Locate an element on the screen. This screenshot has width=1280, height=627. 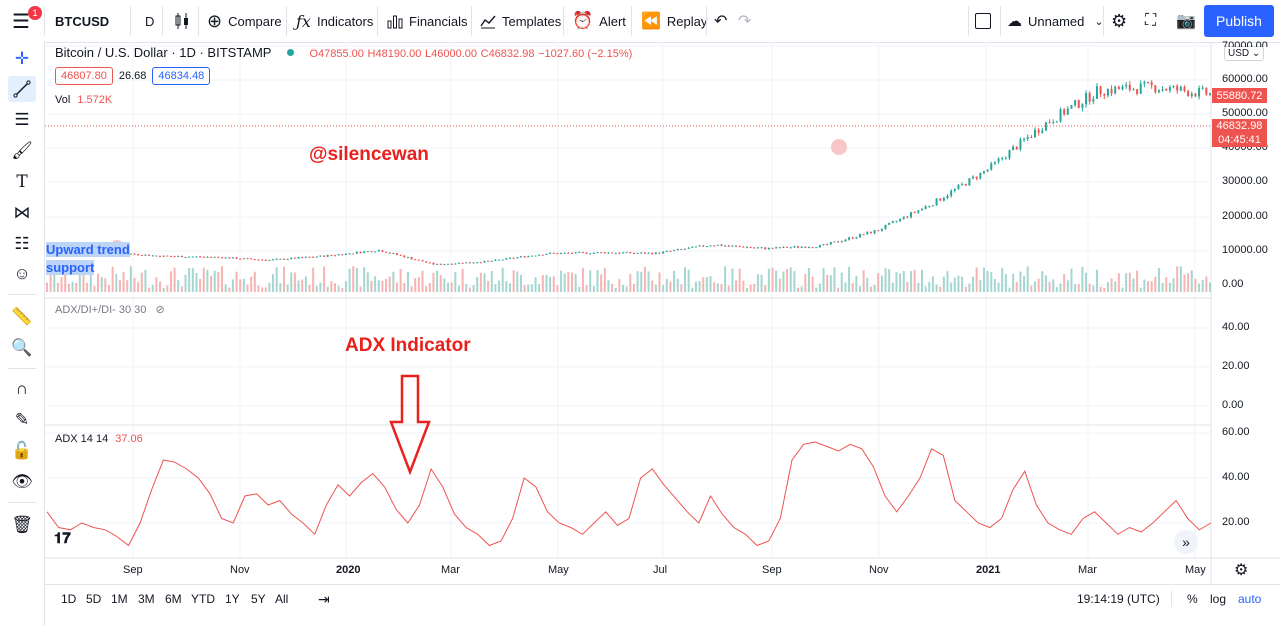
clock-display: 19:14:19 (UTC) is located at coordinates (1118, 599).